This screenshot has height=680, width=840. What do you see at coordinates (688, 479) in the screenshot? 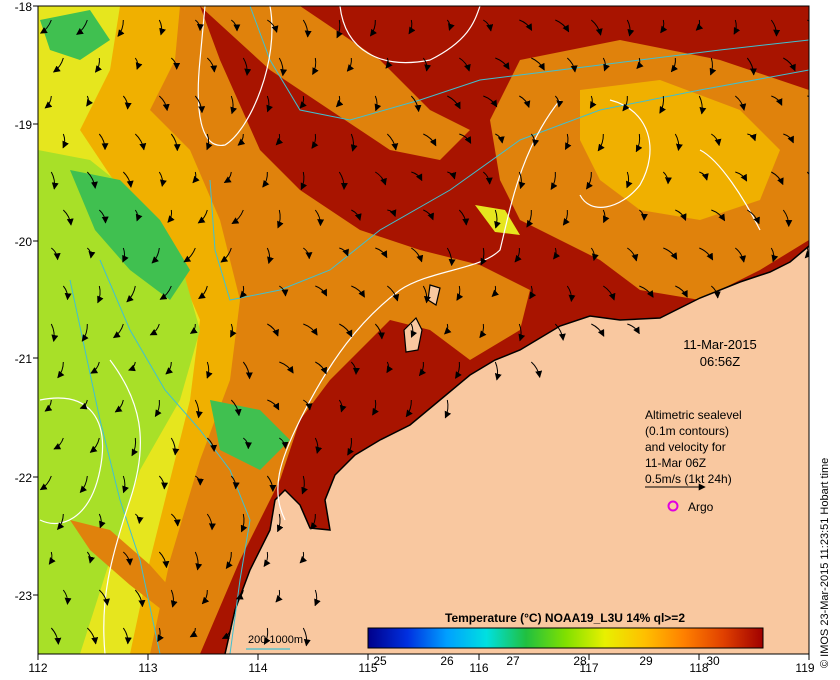
I see `legend-line: 0.5m/s (1kt 24h)` at bounding box center [688, 479].